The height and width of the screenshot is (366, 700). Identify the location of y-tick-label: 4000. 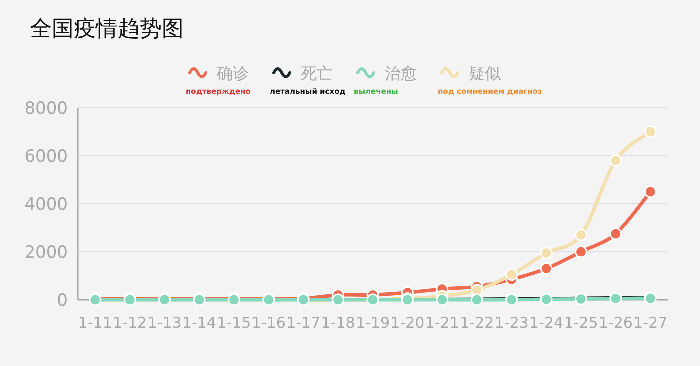
(46, 205).